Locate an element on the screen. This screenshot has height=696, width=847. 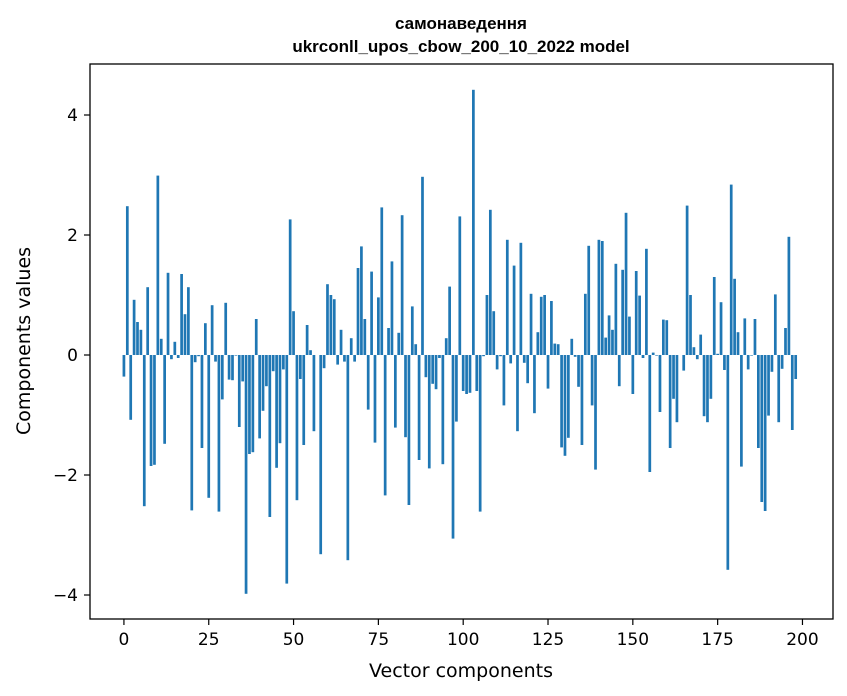
x-tick-label: 100 is located at coordinates (463, 640).